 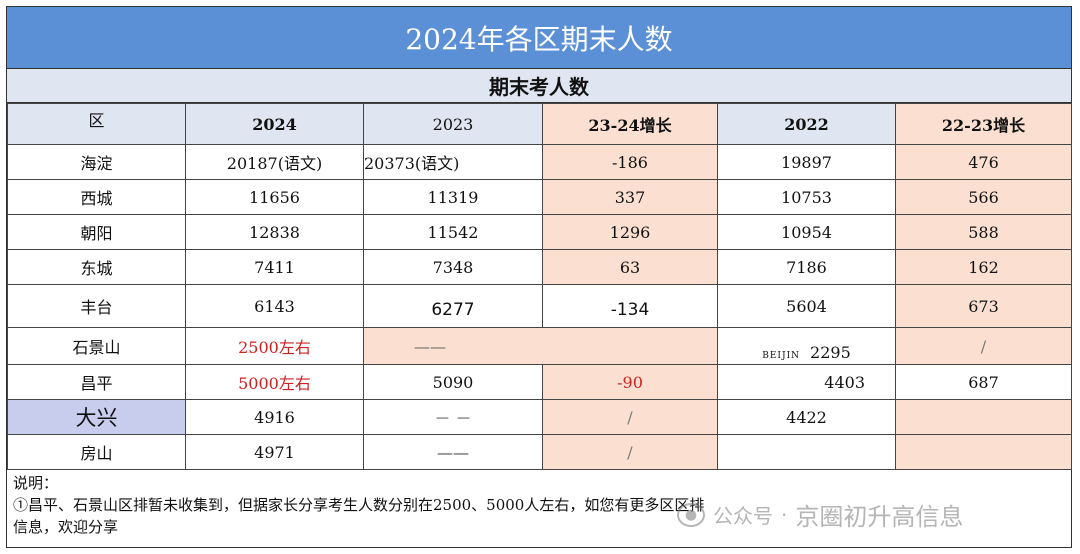 What do you see at coordinates (96, 232) in the screenshot?
I see `cell-district: 朝阳` at bounding box center [96, 232].